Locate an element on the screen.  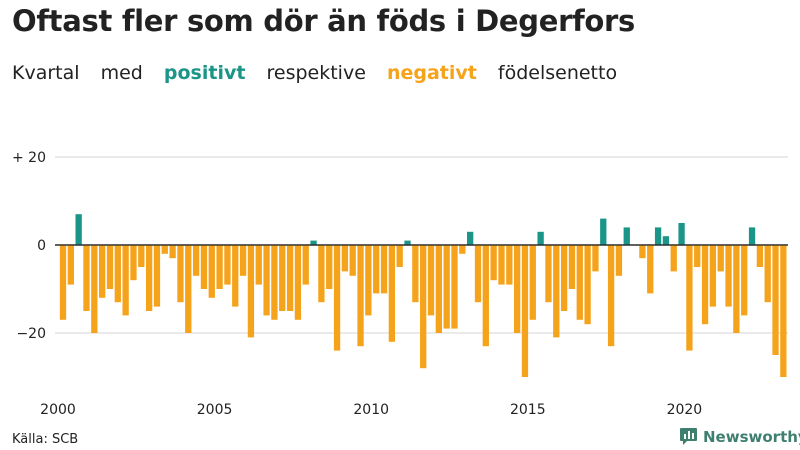
bar-2008-q1 is located at coordinates (313, 242).